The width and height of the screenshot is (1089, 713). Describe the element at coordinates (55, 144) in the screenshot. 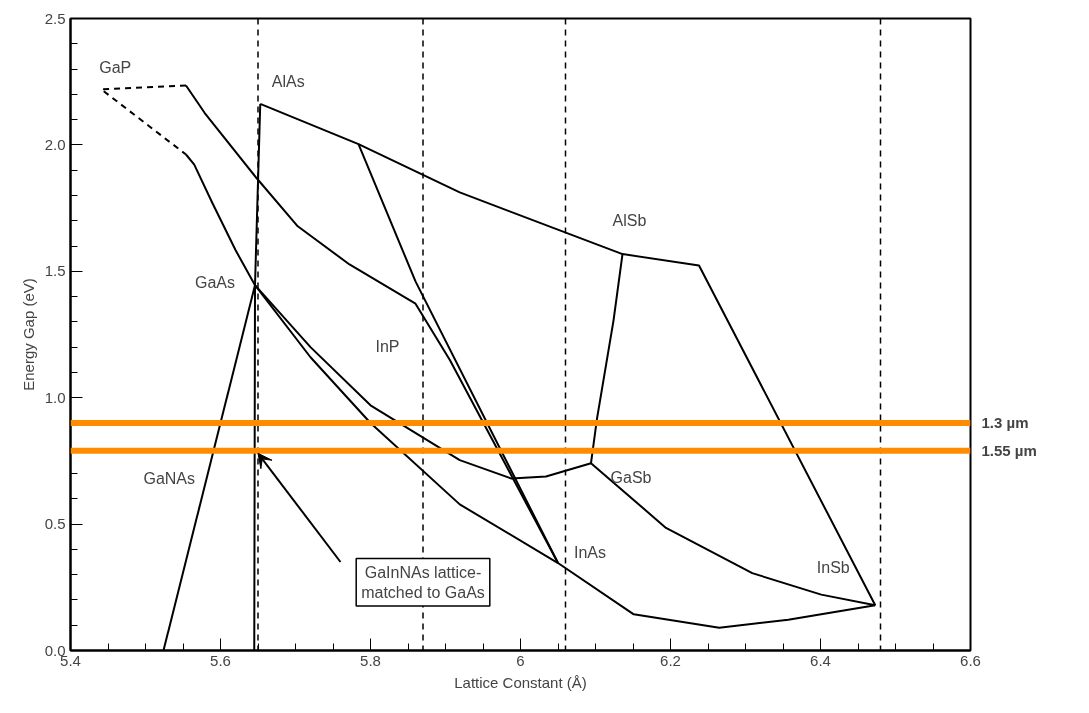

I see `y-tick-label: 2.0` at that location.